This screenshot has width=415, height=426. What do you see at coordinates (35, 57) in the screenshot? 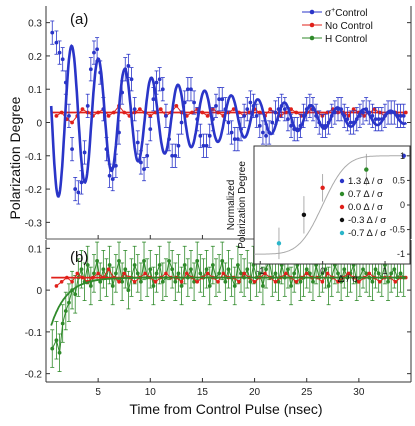
I see `y-tick-label-a: 0.2` at bounding box center [35, 57].